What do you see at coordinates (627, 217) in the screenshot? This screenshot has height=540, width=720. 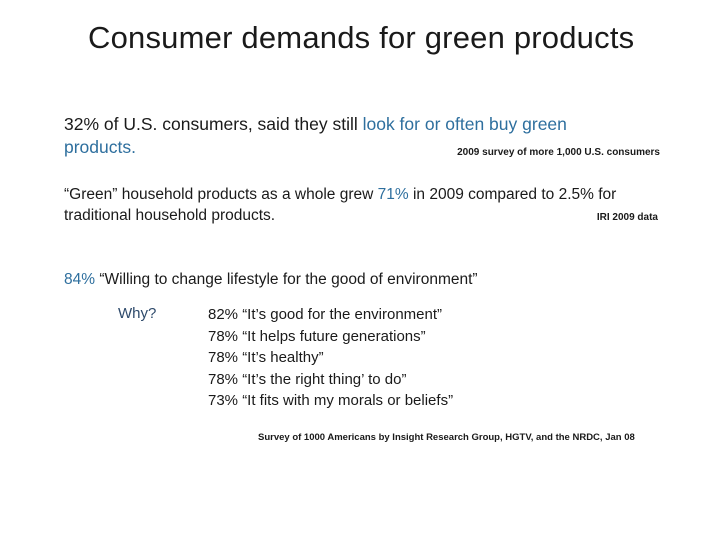 I see `stat-growth-source: IRI 2009 data` at bounding box center [627, 217].